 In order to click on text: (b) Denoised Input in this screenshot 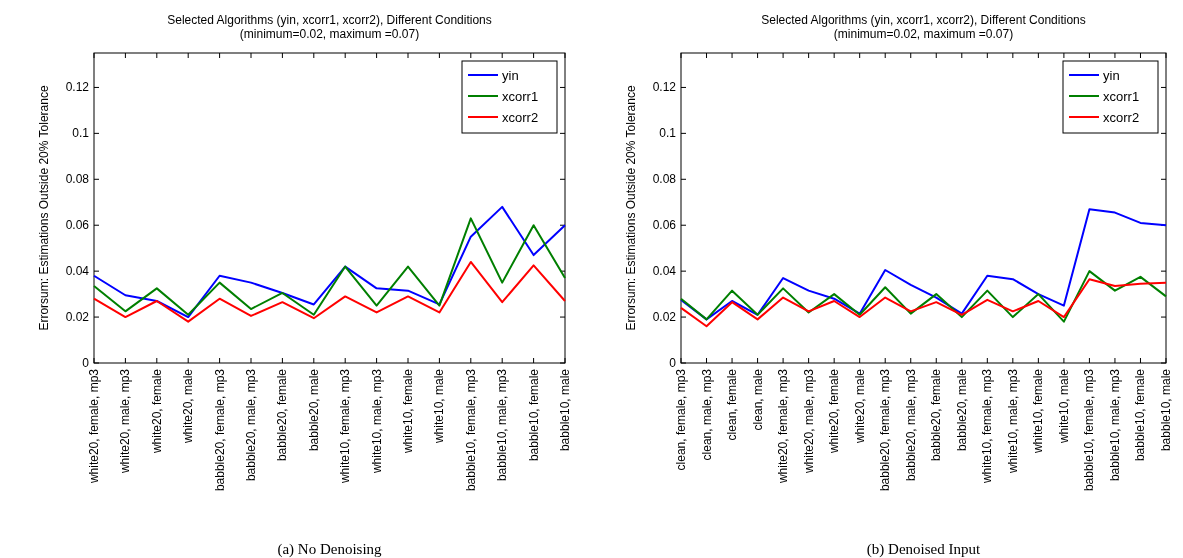, I will do `click(923, 549)`.